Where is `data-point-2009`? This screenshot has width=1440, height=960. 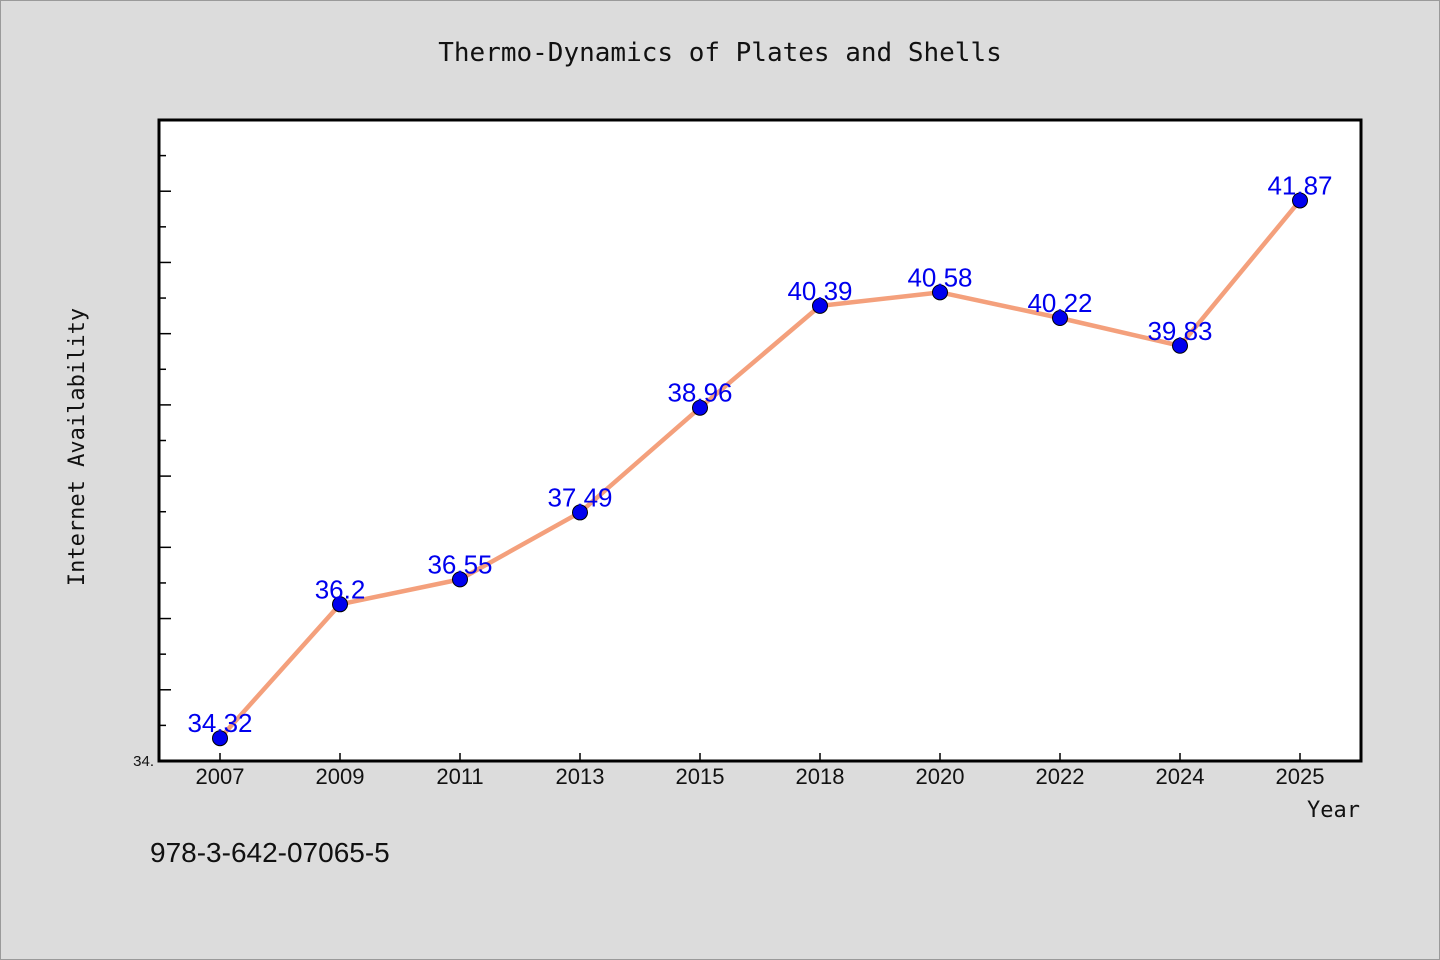 data-point-2009 is located at coordinates (340, 604).